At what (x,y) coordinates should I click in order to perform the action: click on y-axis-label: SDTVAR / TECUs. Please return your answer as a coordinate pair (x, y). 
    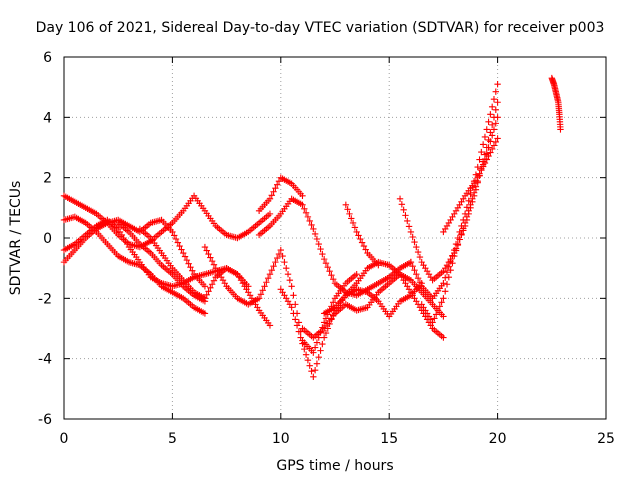
    Looking at the image, I should click on (16, 238).